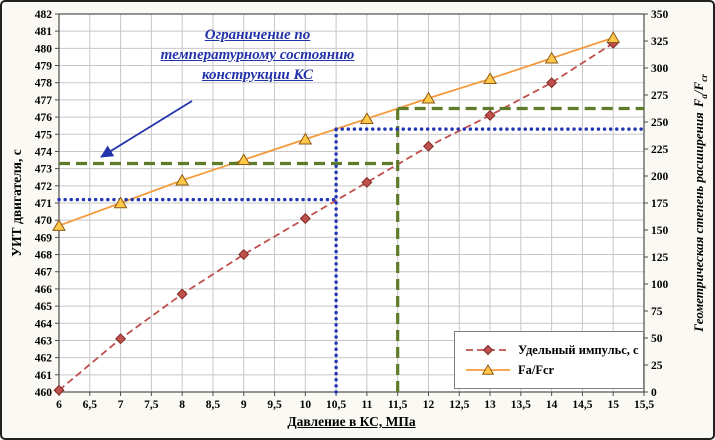 The width and height of the screenshot is (715, 440). What do you see at coordinates (44, 135) in the screenshot?
I see `svg-text: 475` at bounding box center [44, 135].